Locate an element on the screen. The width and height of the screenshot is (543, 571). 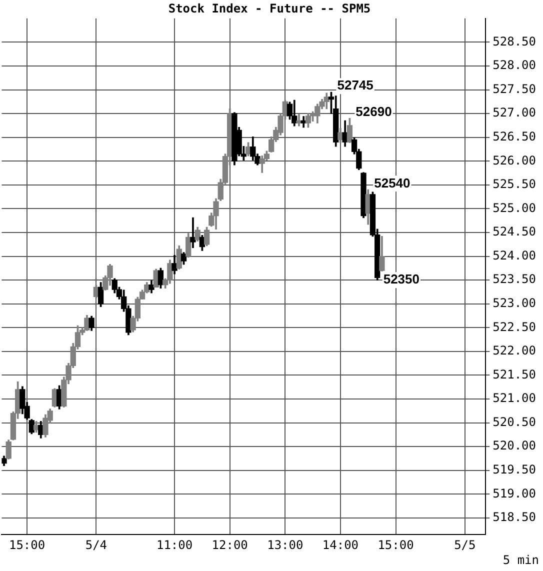
y-tick-label: 524.50 is located at coordinates (514, 231).